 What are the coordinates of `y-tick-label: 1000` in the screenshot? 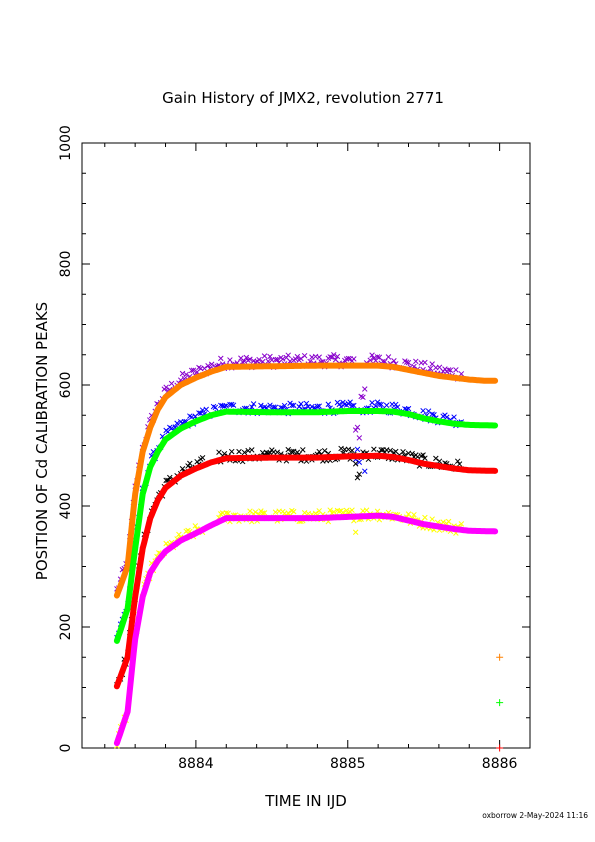 It's located at (66, 143).